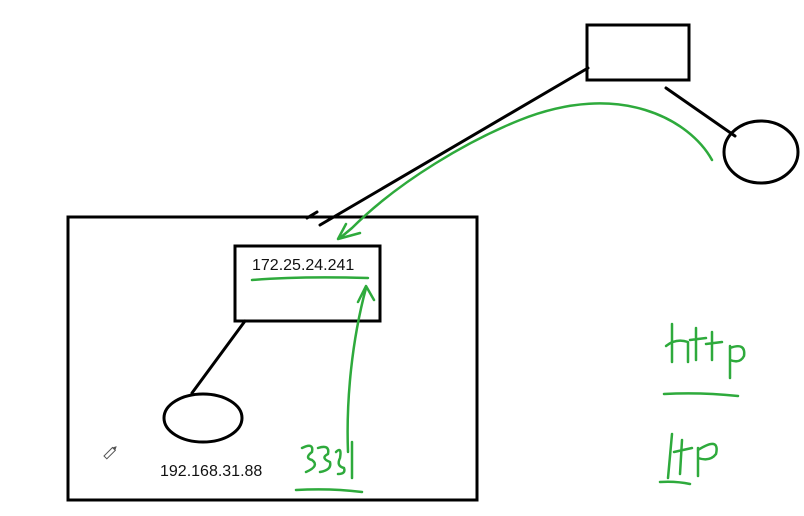  Describe the element at coordinates (203, 418) in the screenshot. I see `host-node` at that location.